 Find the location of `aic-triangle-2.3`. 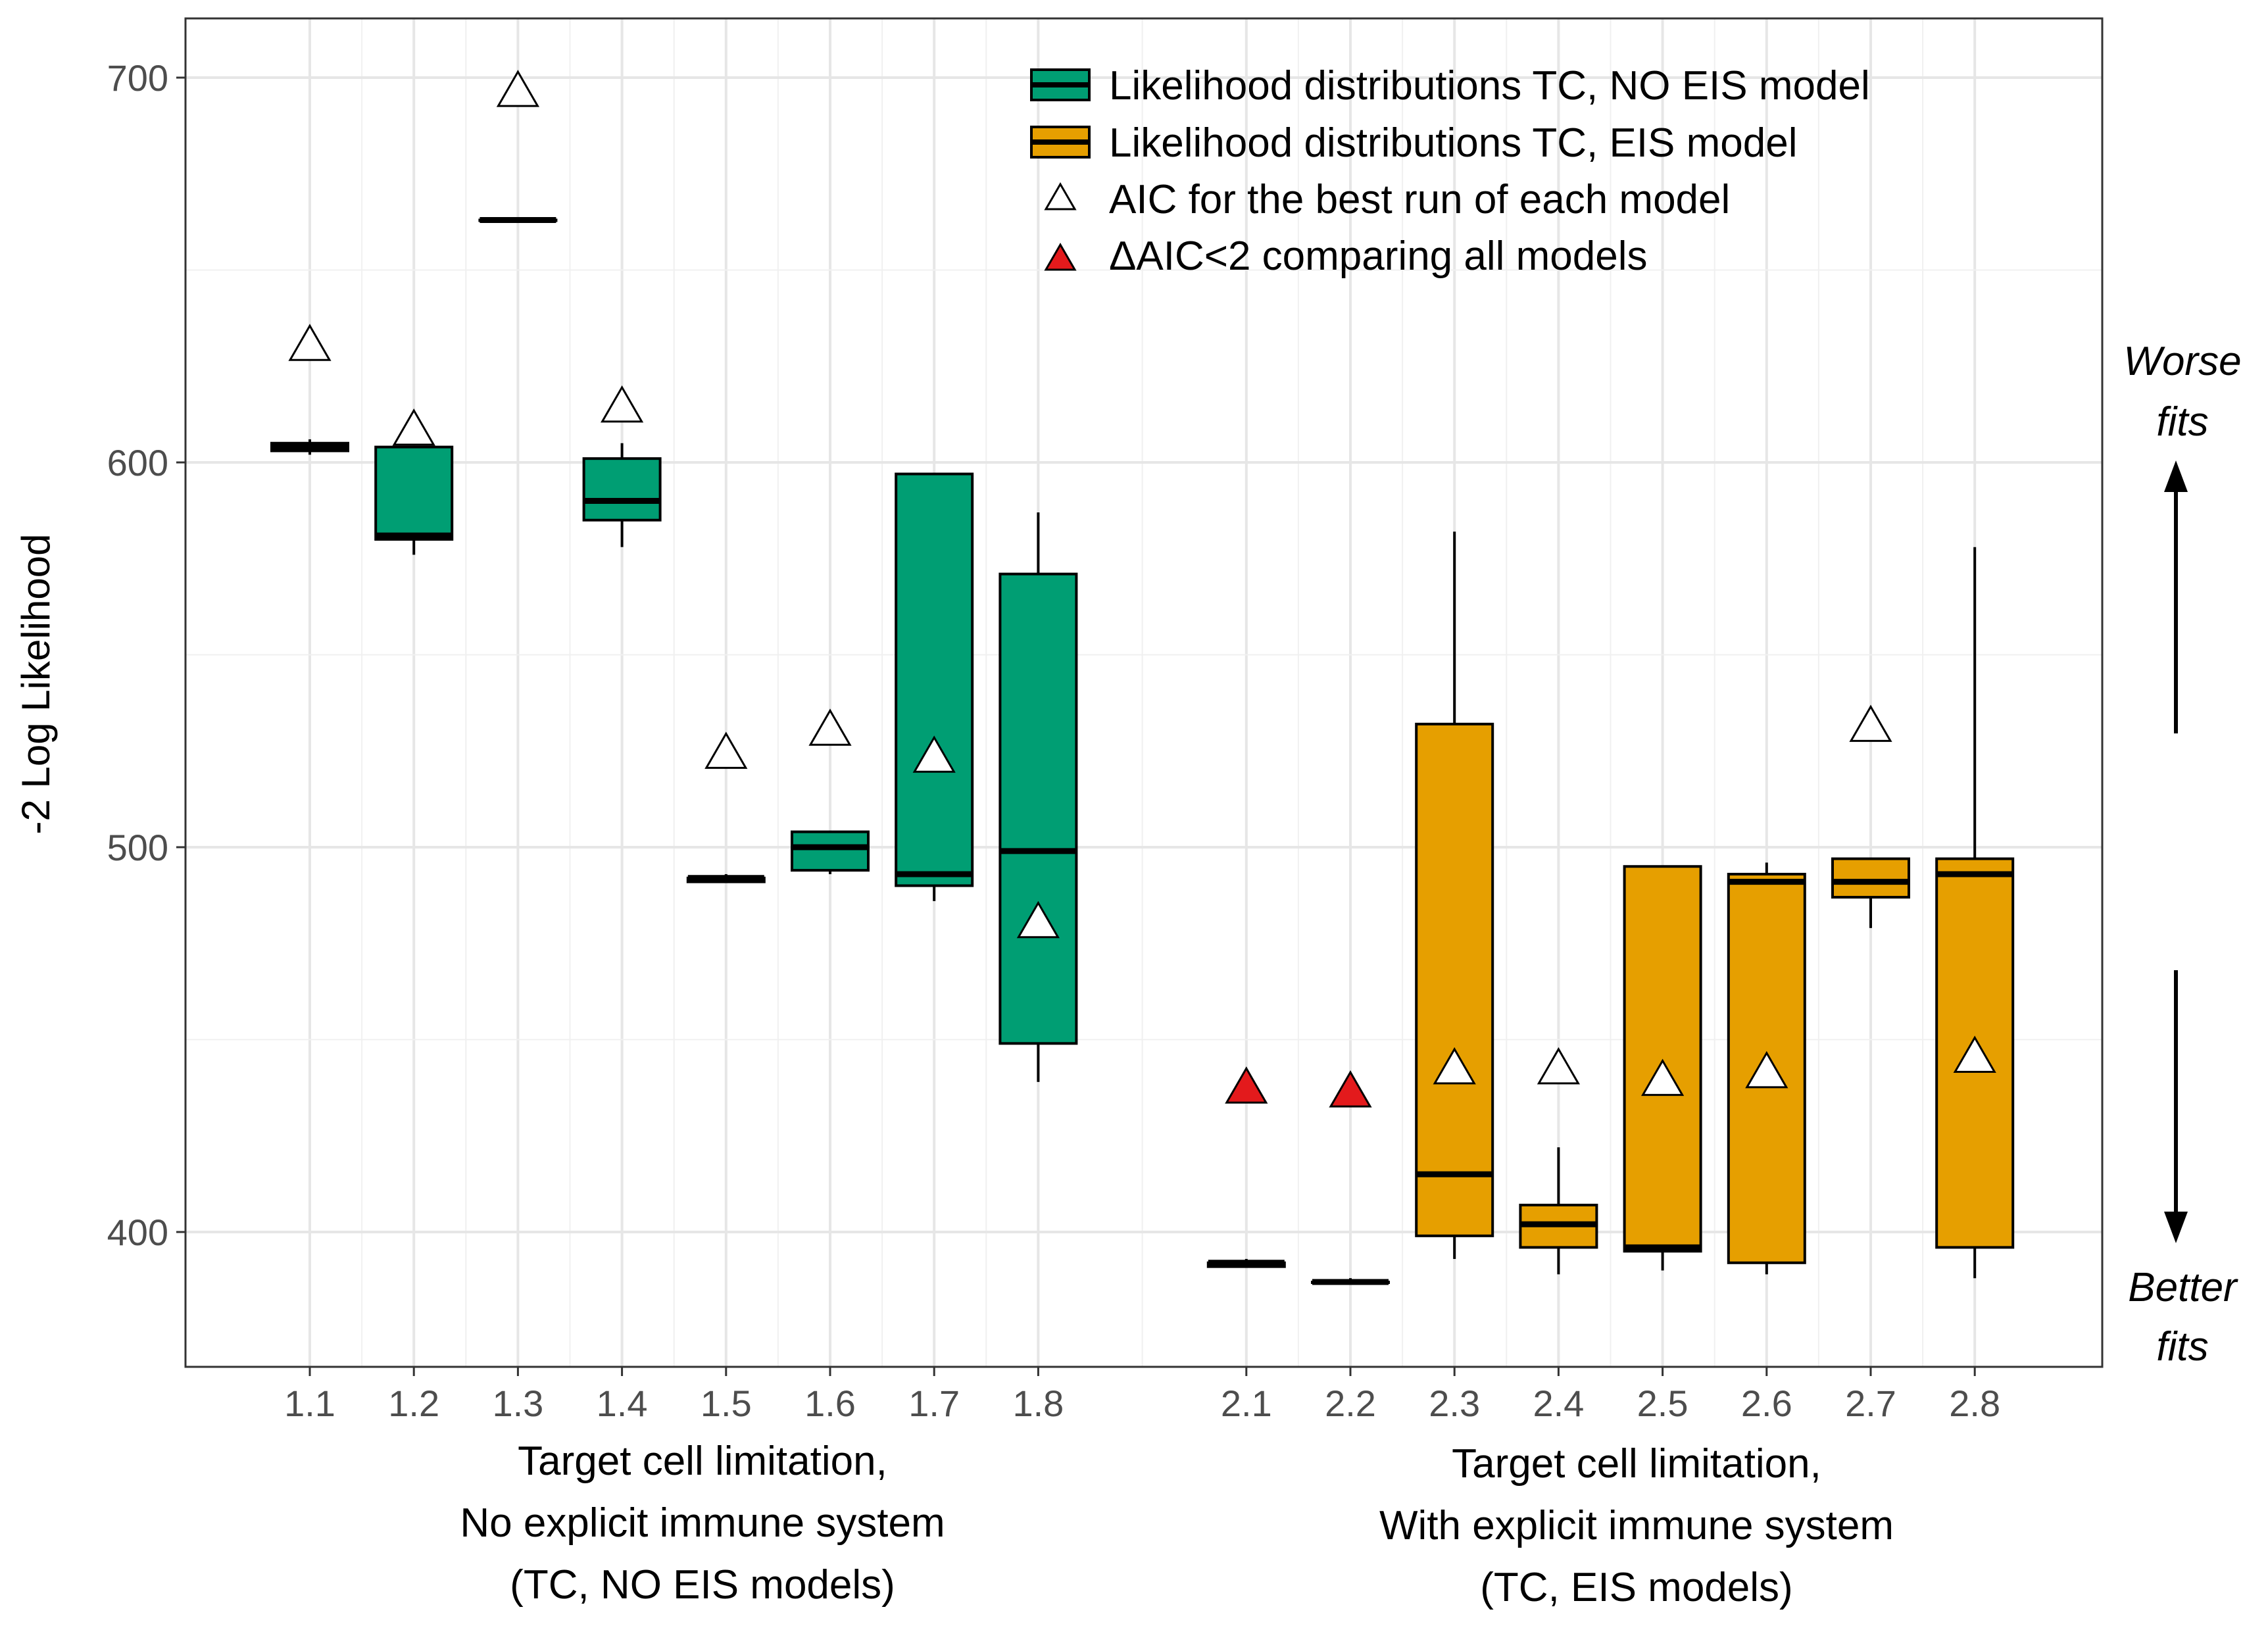

aic-triangle-2.3 is located at coordinates (1454, 1066).